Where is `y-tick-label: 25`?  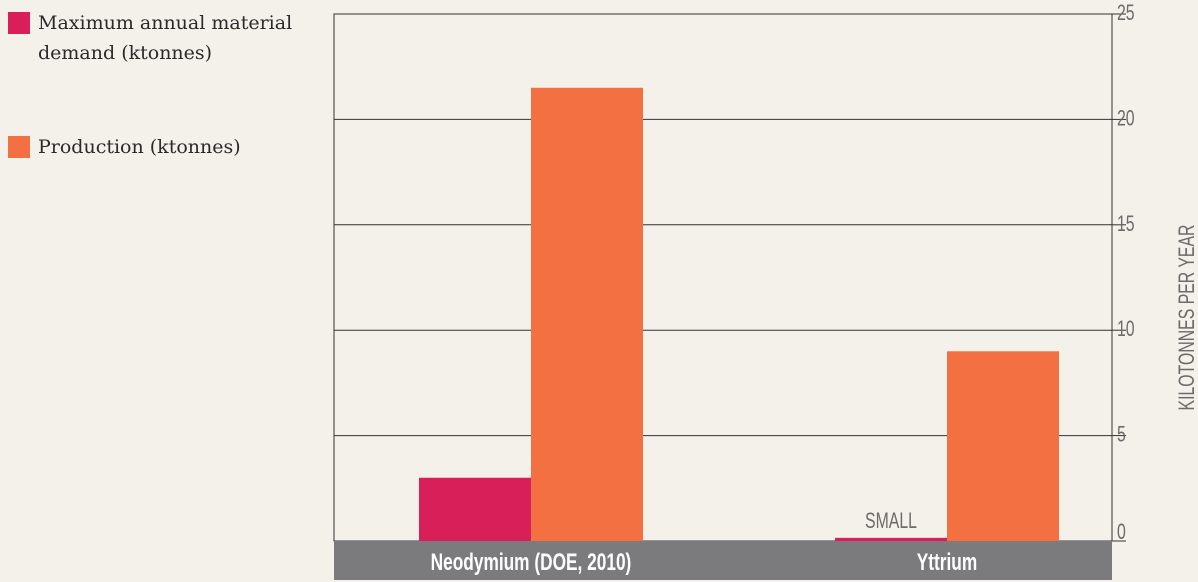 y-tick-label: 25 is located at coordinates (1126, 14).